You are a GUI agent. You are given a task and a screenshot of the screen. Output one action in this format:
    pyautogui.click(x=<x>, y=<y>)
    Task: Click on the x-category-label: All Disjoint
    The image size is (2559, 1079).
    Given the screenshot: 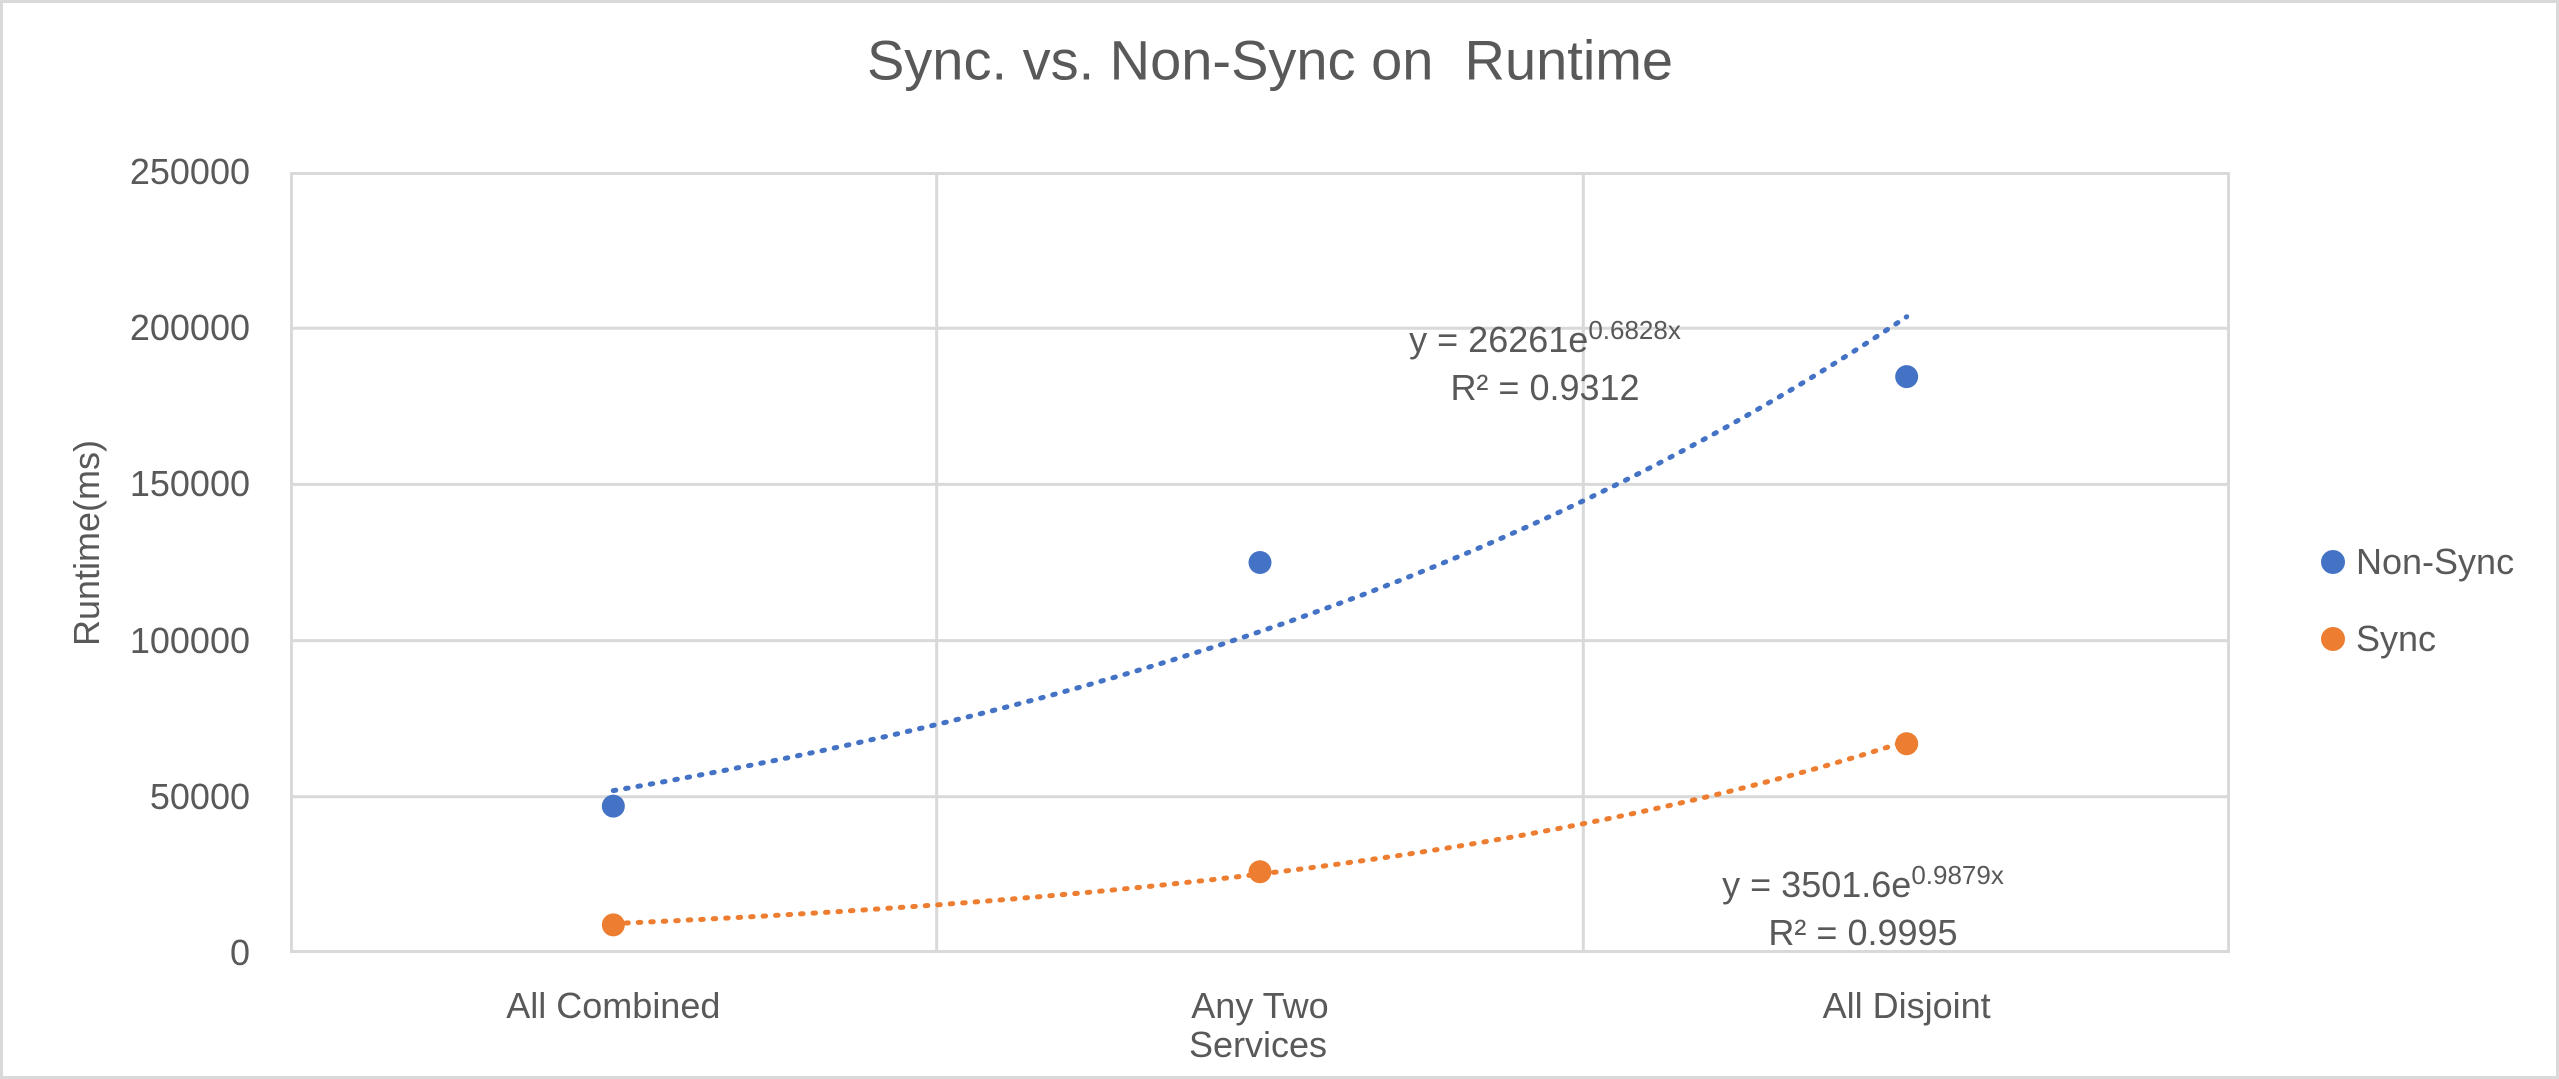 What is the action you would take?
    pyautogui.click(x=1906, y=1005)
    